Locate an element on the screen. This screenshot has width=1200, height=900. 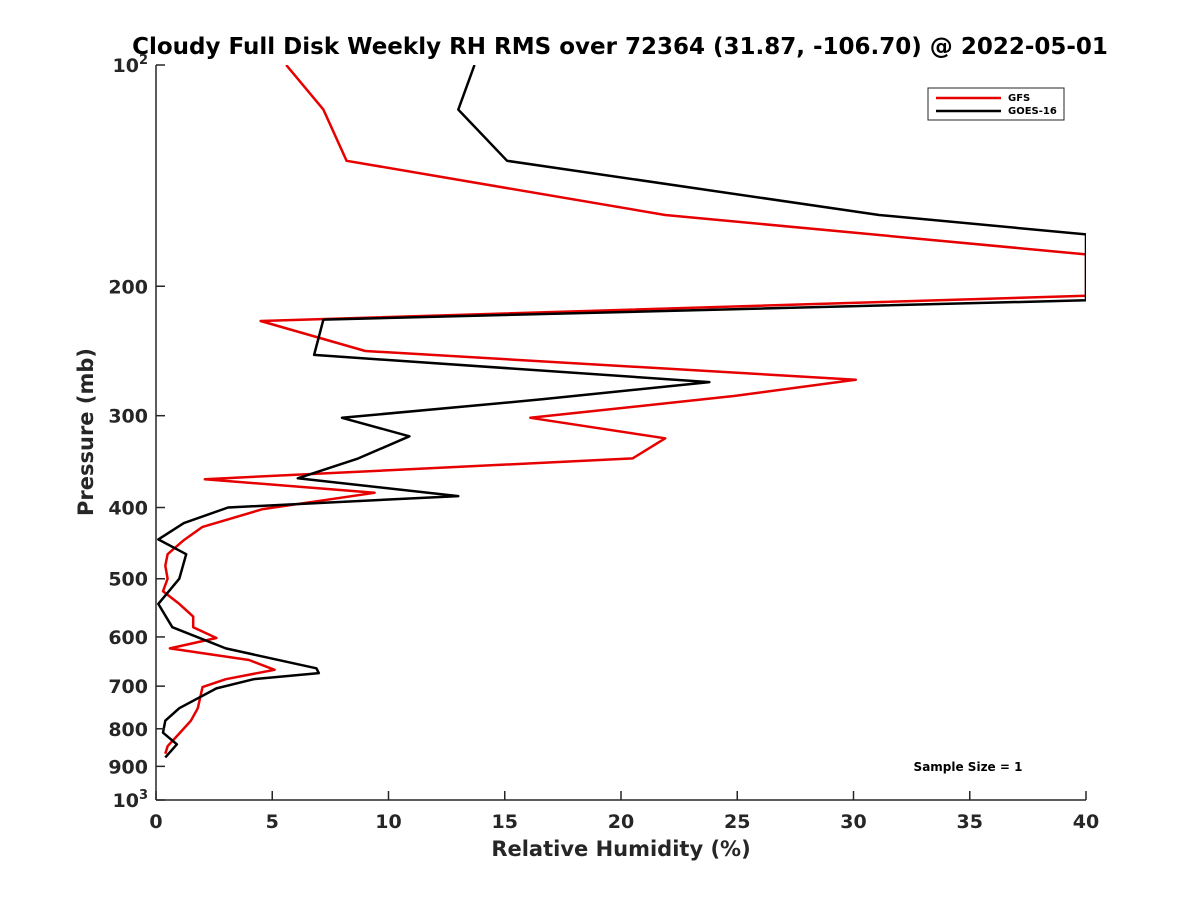
x-tick-label: 0 is located at coordinates (155, 822).